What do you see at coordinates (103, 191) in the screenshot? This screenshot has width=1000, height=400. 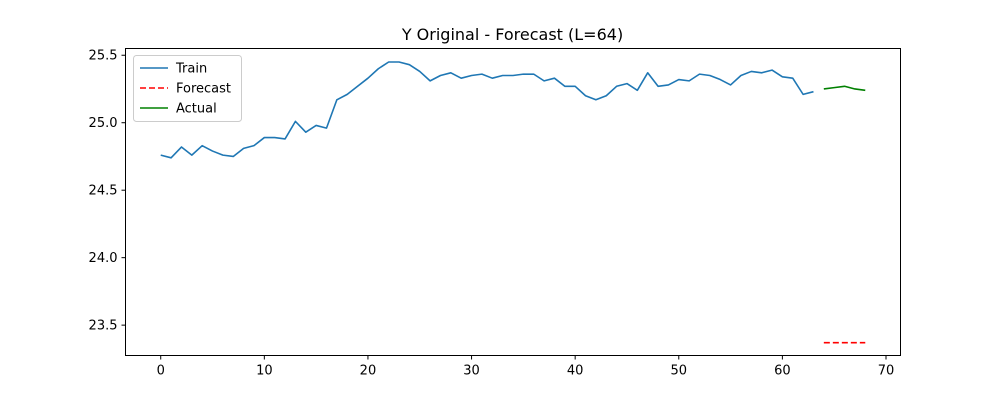 I see `y-tick-label: 24.5` at bounding box center [103, 191].